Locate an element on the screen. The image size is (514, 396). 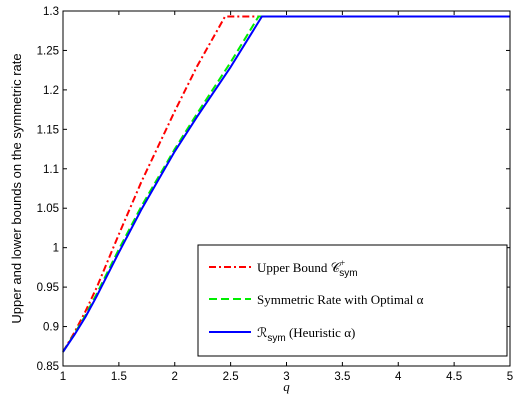
x-tick-label: 4 is located at coordinates (398, 377).